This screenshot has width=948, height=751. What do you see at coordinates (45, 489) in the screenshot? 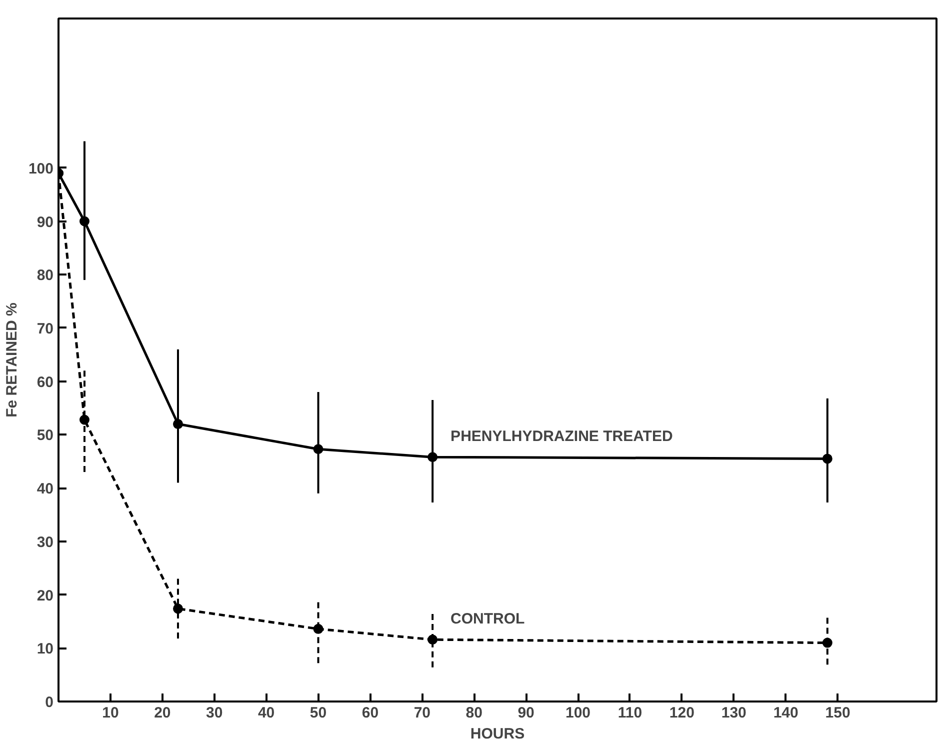
I see `y-tick-label: 40` at bounding box center [45, 489].